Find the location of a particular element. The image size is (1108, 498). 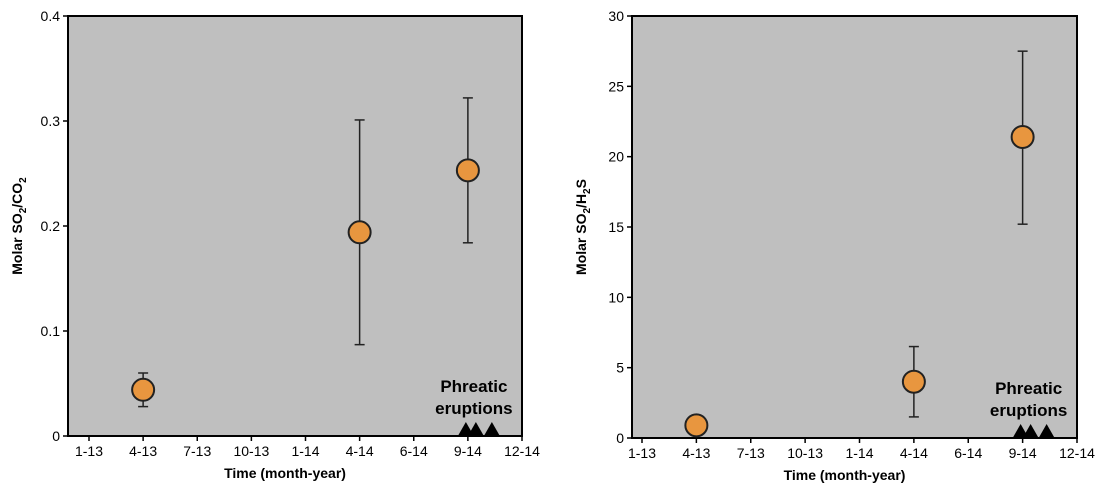

y-tick-label: 25 is located at coordinates (616, 86).